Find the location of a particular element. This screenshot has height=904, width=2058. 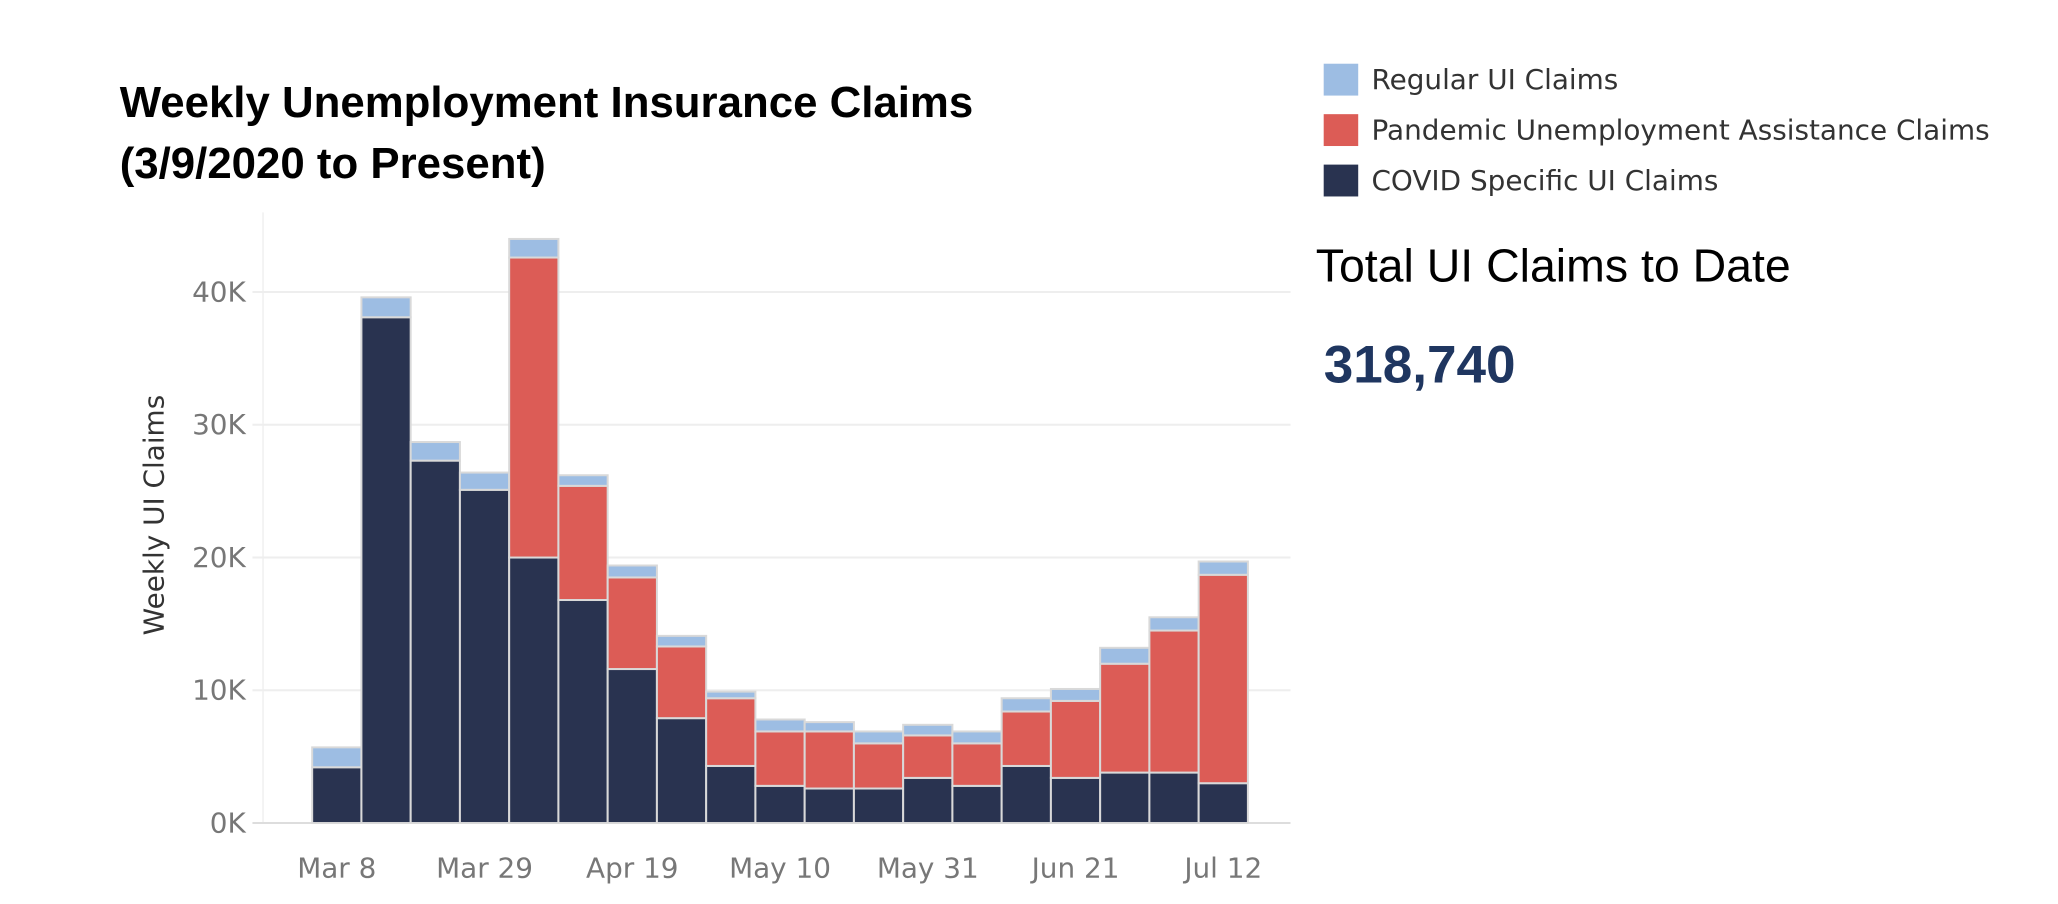

legend-label: Pandemic Unemployment Assistance Claims is located at coordinates (1680, 129).